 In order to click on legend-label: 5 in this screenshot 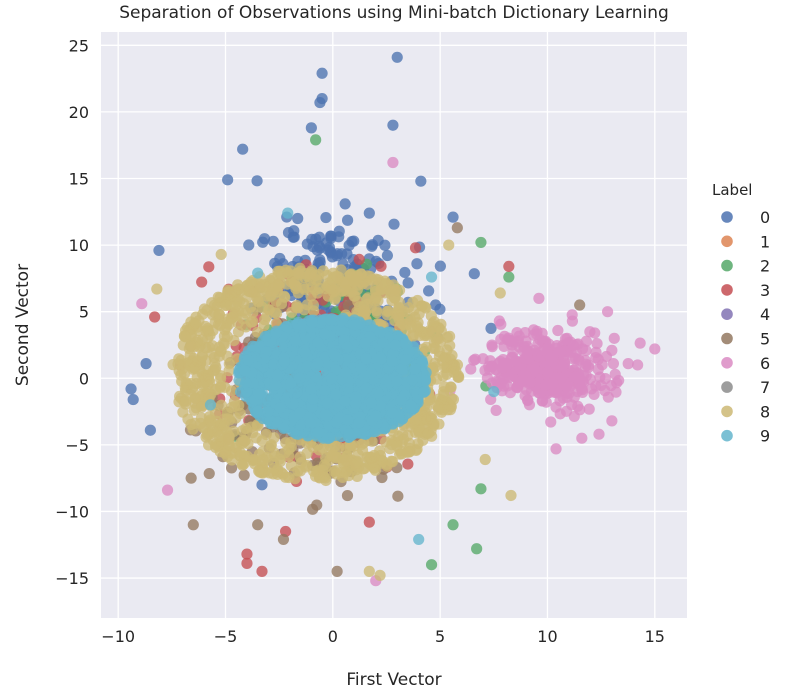, I will do `click(765, 339)`.